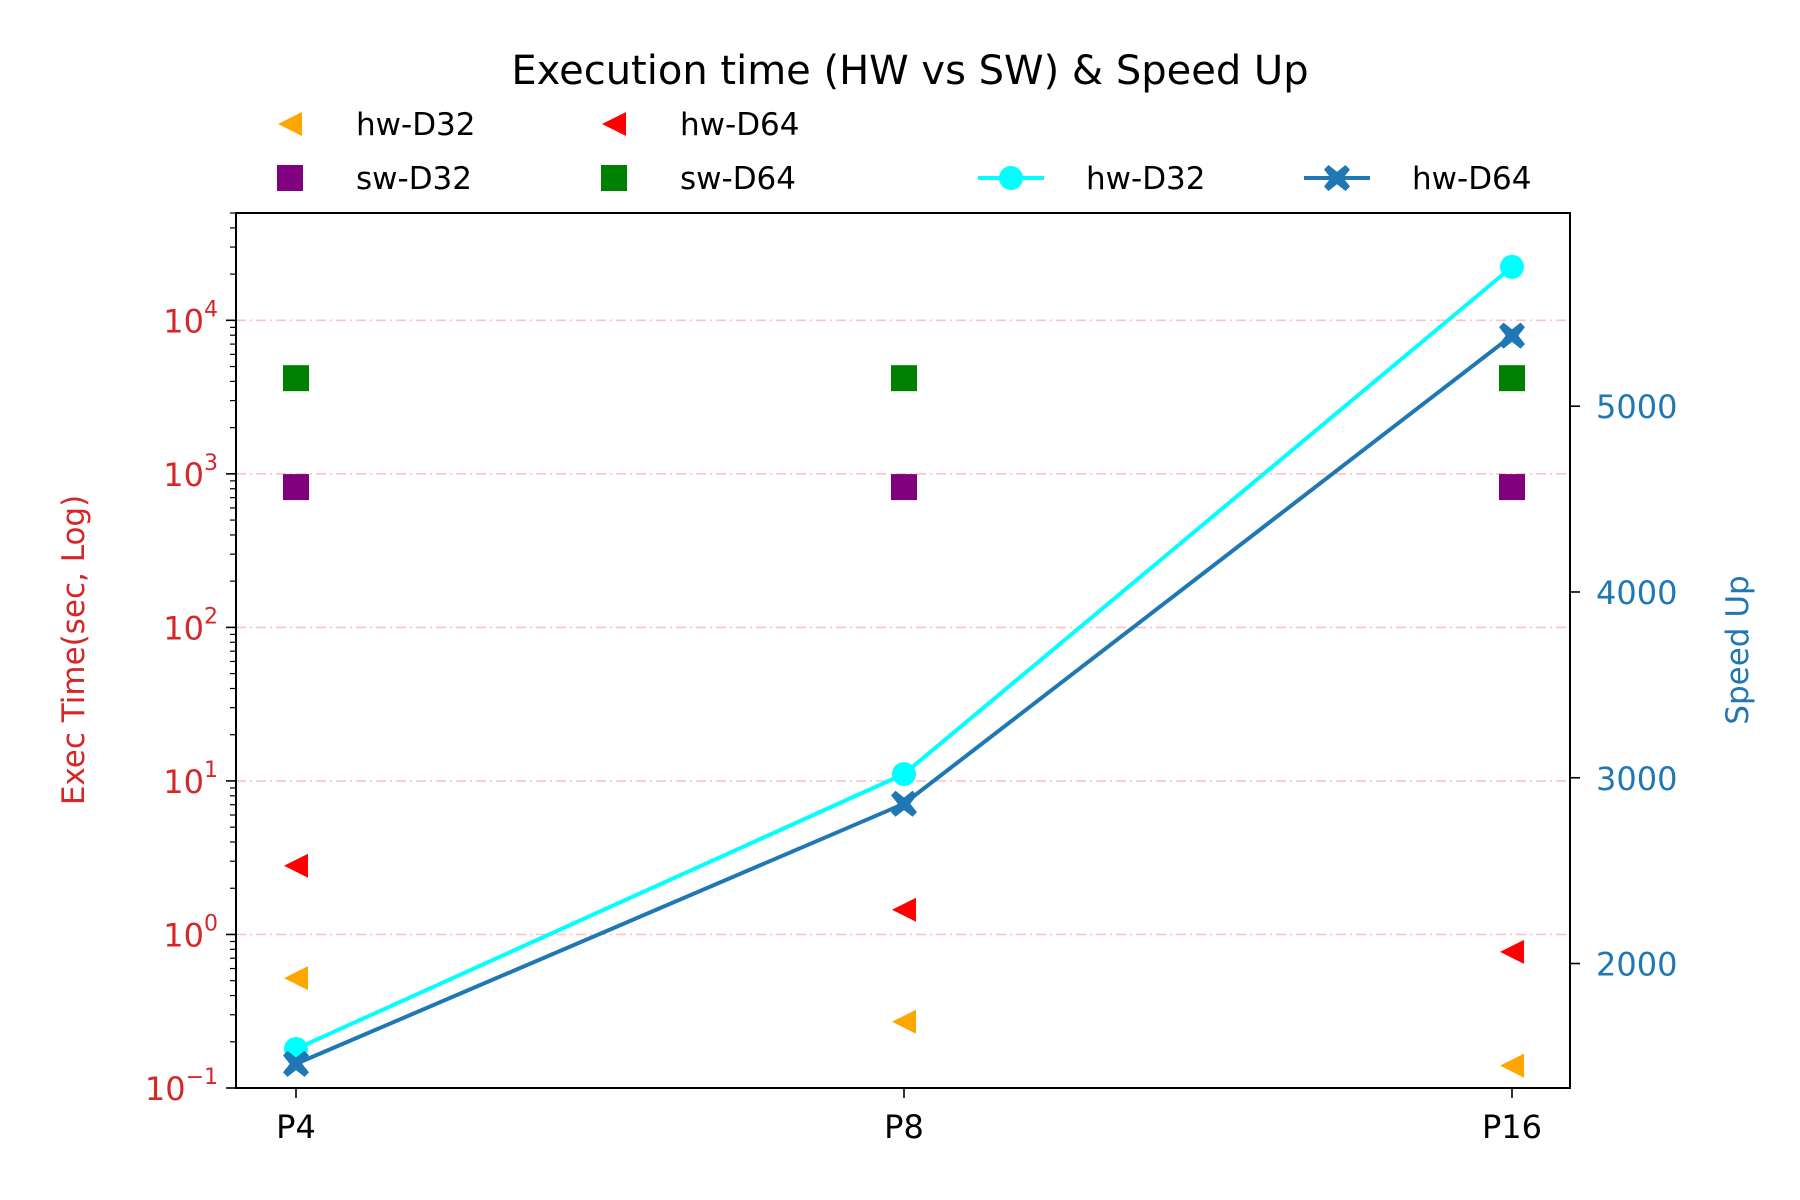  Describe the element at coordinates (1636, 965) in the screenshot. I see `y-right-tick-label: 2000` at that location.